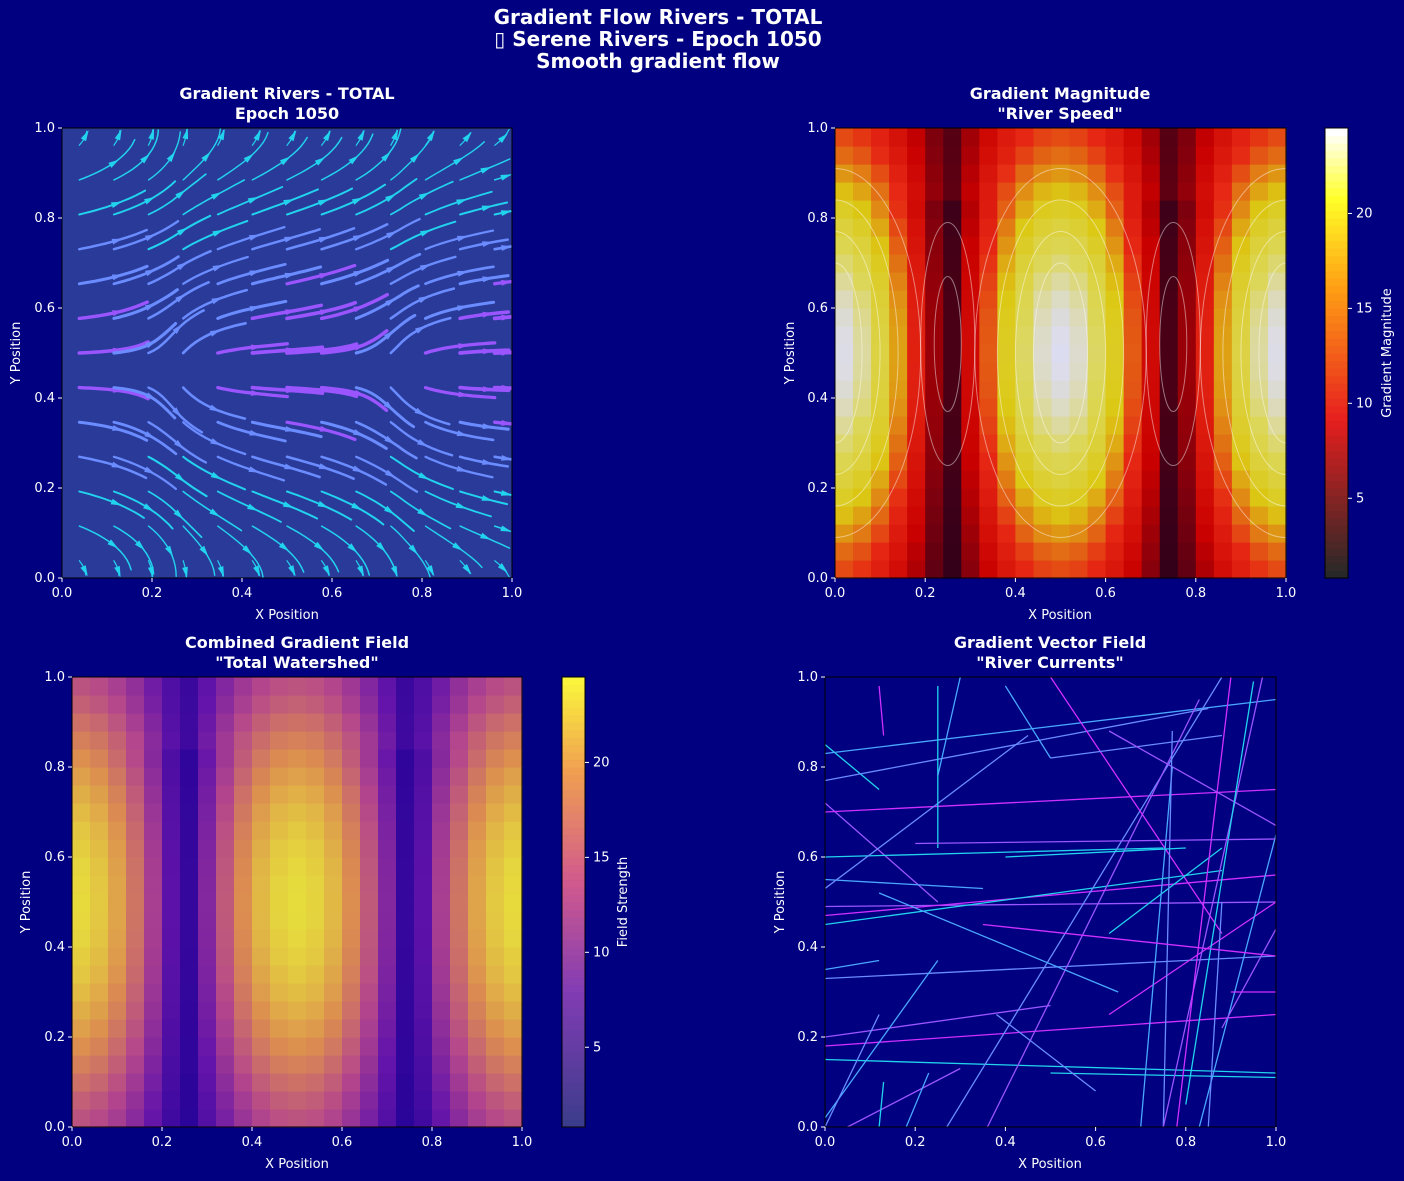 Image resolution: width=1404 pixels, height=1181 pixels. What do you see at coordinates (1364, 213) in the screenshot?
I see `colorbar-tick-label: 20` at bounding box center [1364, 213].